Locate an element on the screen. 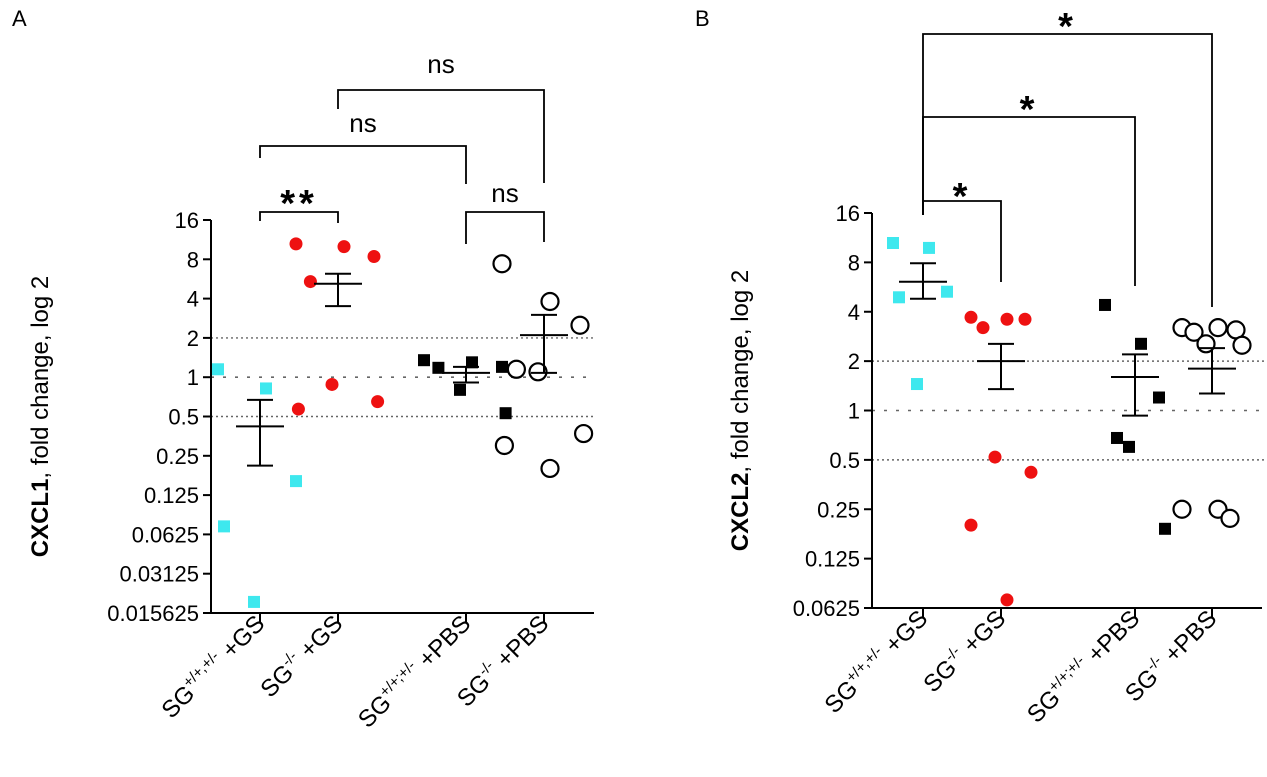 The width and height of the screenshot is (1267, 777). y-axis-title-gene: CXCL1 is located at coordinates (40, 518).